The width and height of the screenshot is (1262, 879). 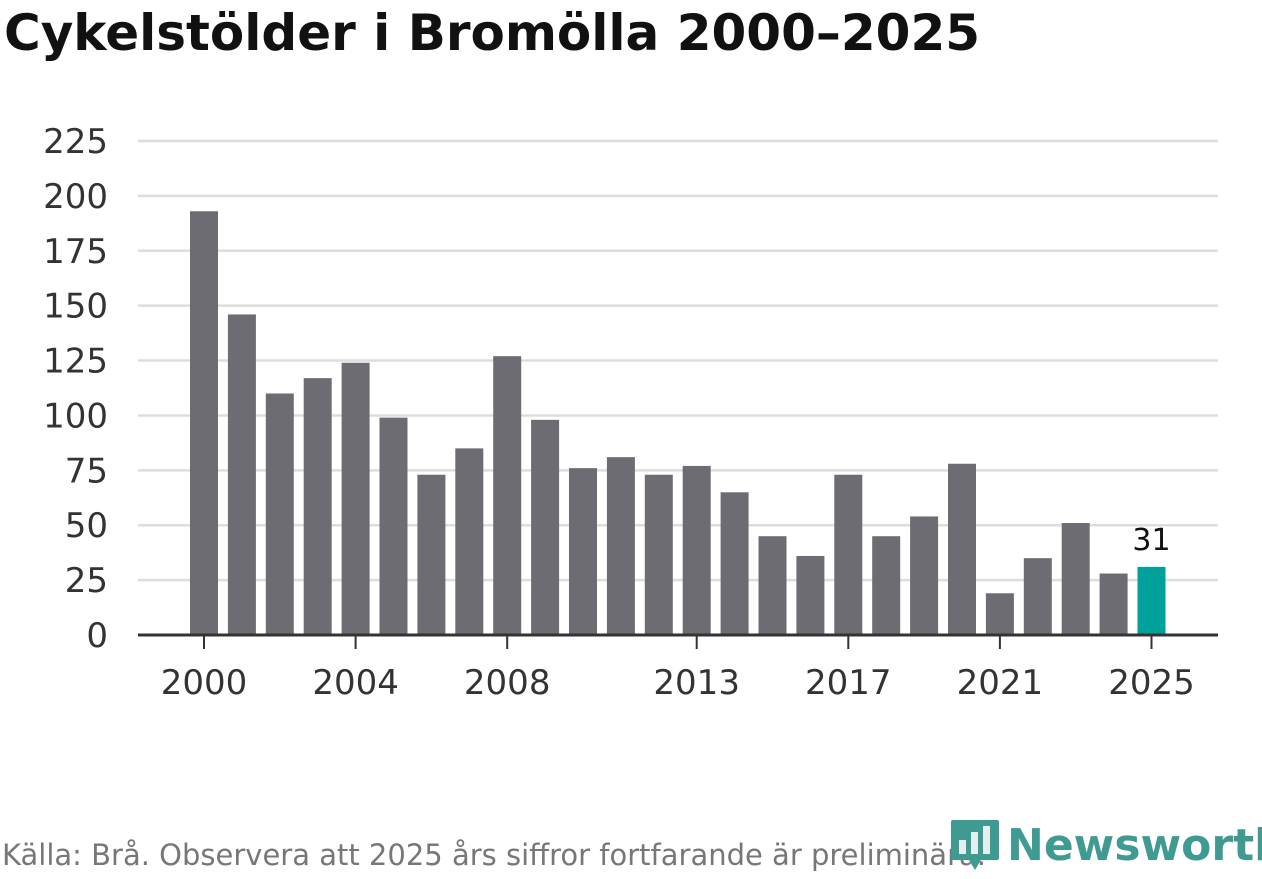 I want to click on newsworthy-logo: Newsworthy, so click(x=1106, y=845).